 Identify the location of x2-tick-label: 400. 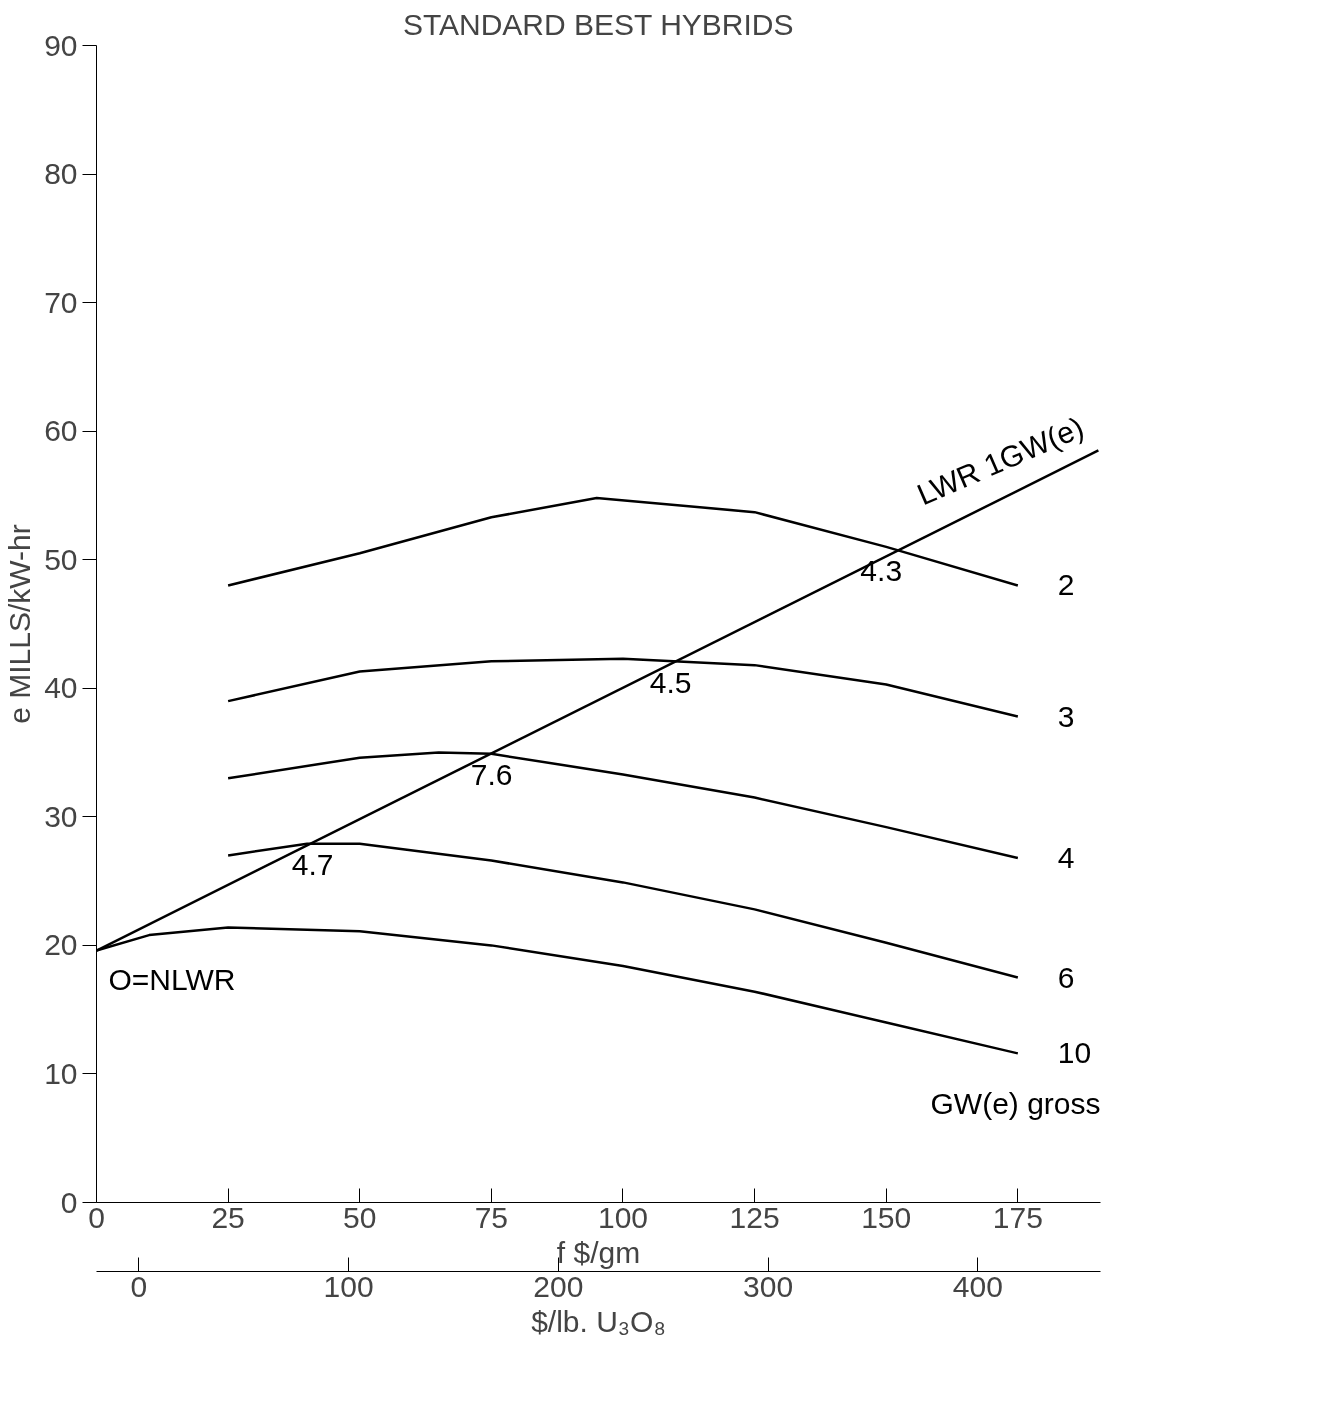
(977, 1286).